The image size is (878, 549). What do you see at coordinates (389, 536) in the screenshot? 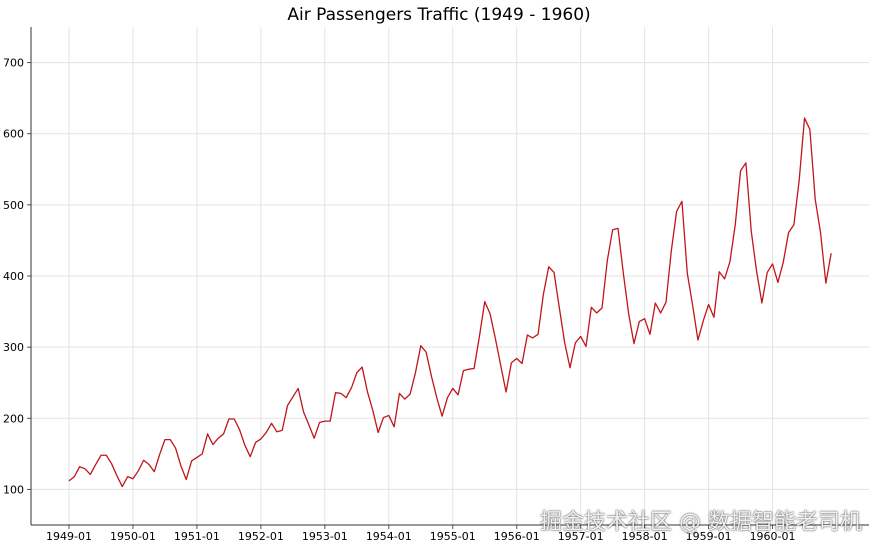
I see `x-tick-label: 1954-01` at bounding box center [389, 536].